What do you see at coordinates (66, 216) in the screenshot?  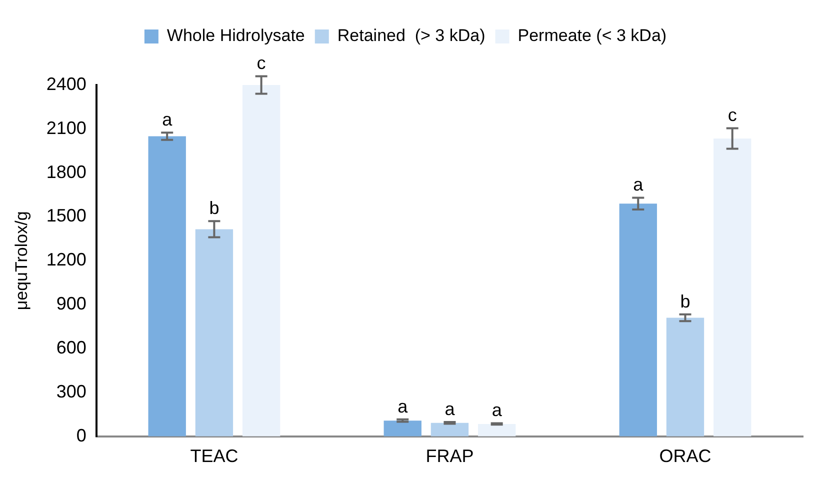 I see `y-tick-label: 1500` at bounding box center [66, 216].